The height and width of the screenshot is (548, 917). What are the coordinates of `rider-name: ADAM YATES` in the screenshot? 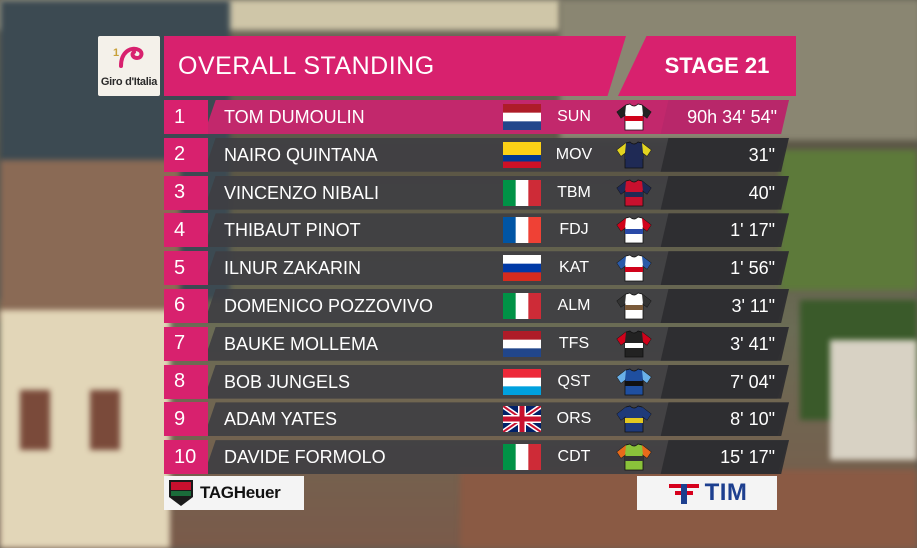 It's located at (281, 419).